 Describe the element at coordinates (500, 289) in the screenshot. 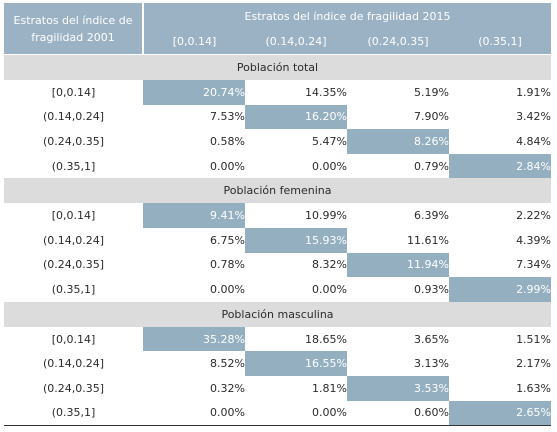

I see `diagonal-value-cell: 2.99%` at that location.